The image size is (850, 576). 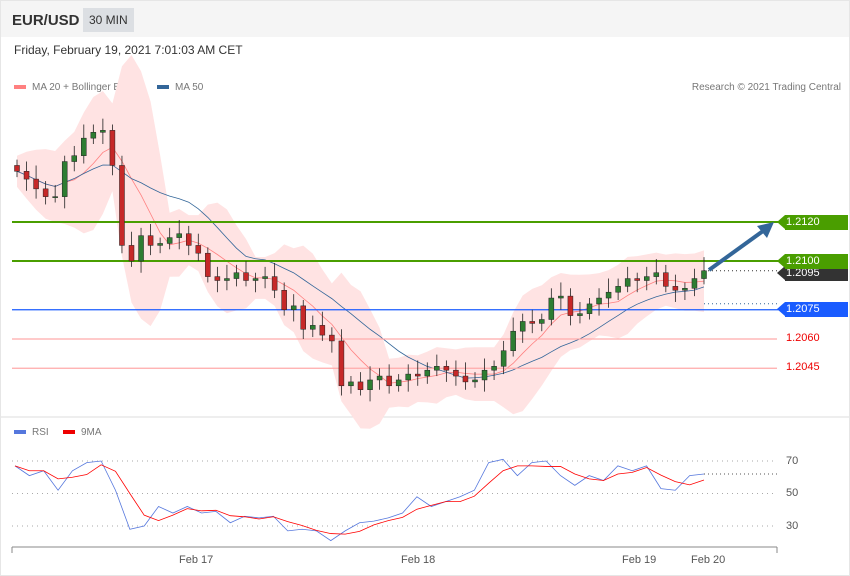 What do you see at coordinates (792, 526) in the screenshot?
I see `rsi-tick-30: 30` at bounding box center [792, 526].